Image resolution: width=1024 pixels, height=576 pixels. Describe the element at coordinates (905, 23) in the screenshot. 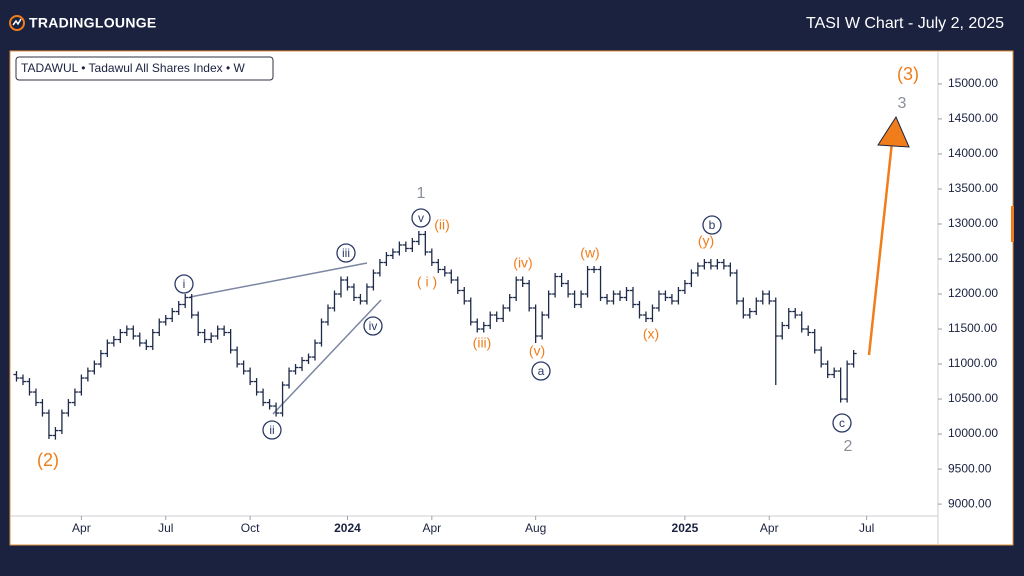

I see `header-title: TASI W Chart - July 2, 2025` at that location.